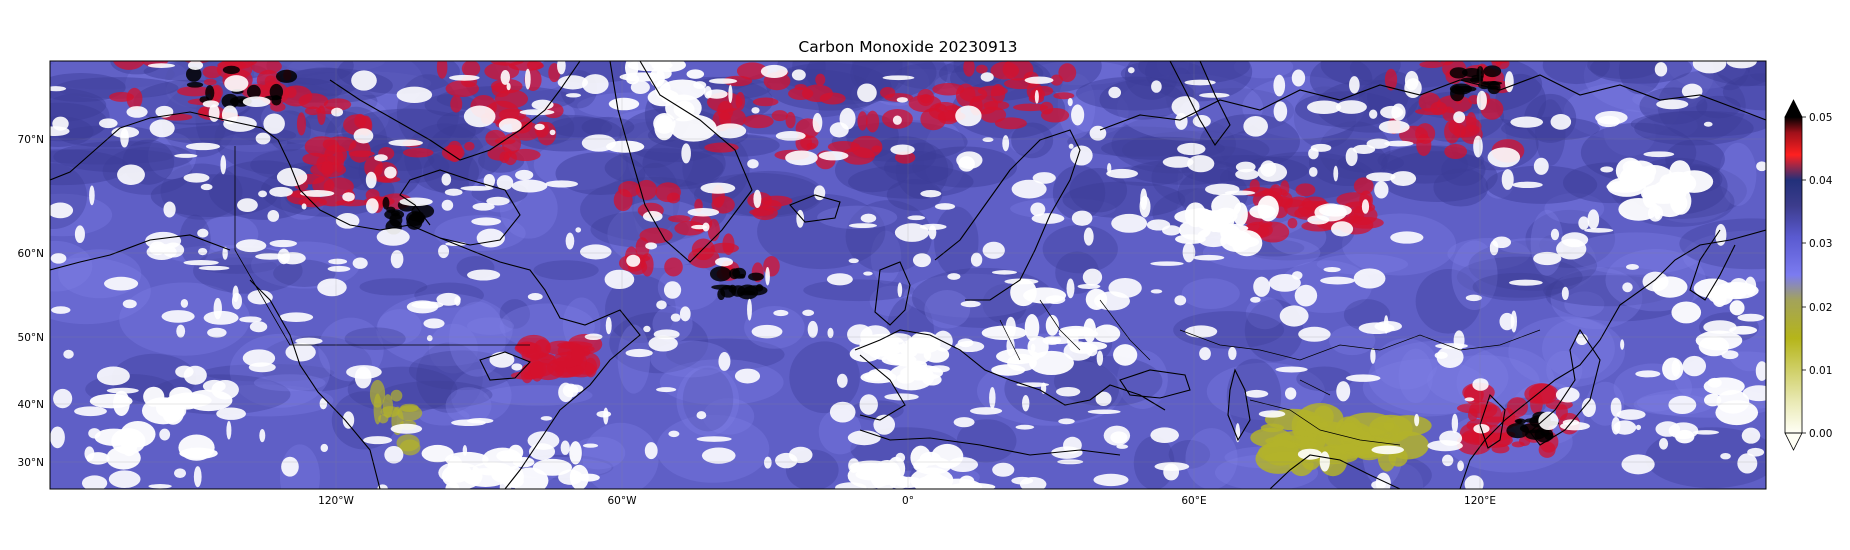 The image size is (1850, 550). What do you see at coordinates (460, 207) in the screenshot?
I see `coastline-hudson-bay` at bounding box center [460, 207].